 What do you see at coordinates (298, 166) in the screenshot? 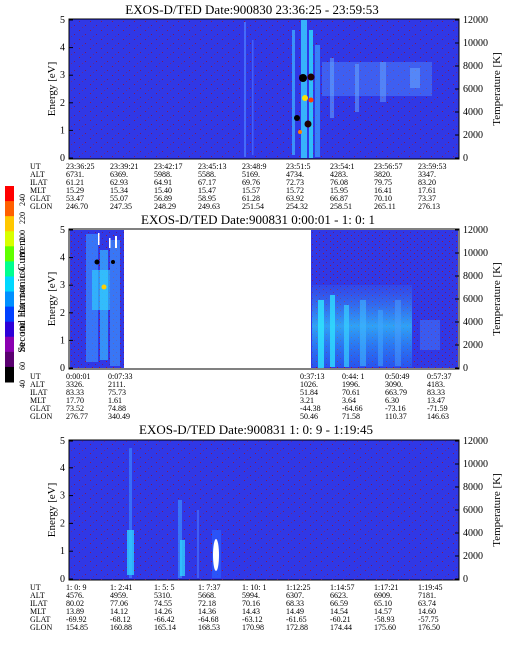
I see `table-cell: 23:51:5` at bounding box center [298, 166].